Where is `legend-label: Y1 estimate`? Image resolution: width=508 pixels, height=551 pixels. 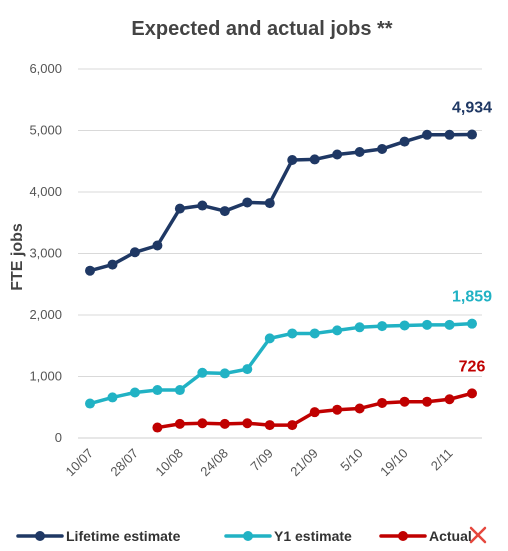 legend-label: Y1 estimate is located at coordinates (313, 536).